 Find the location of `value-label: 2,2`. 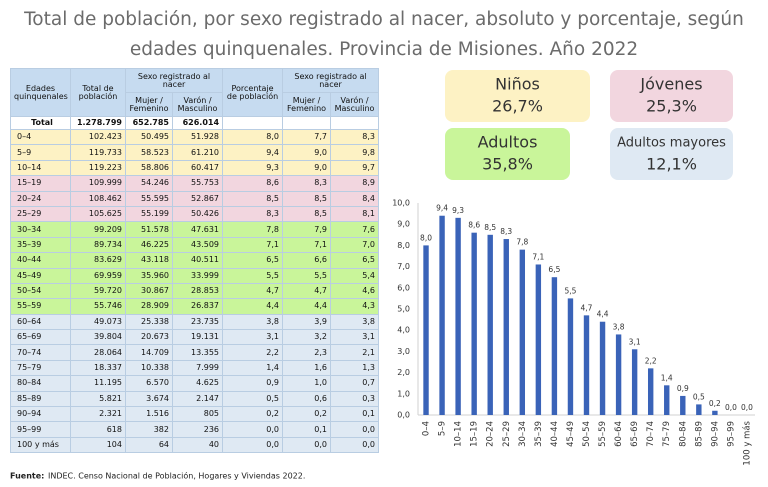

value-label: 2,2 is located at coordinates (651, 360).